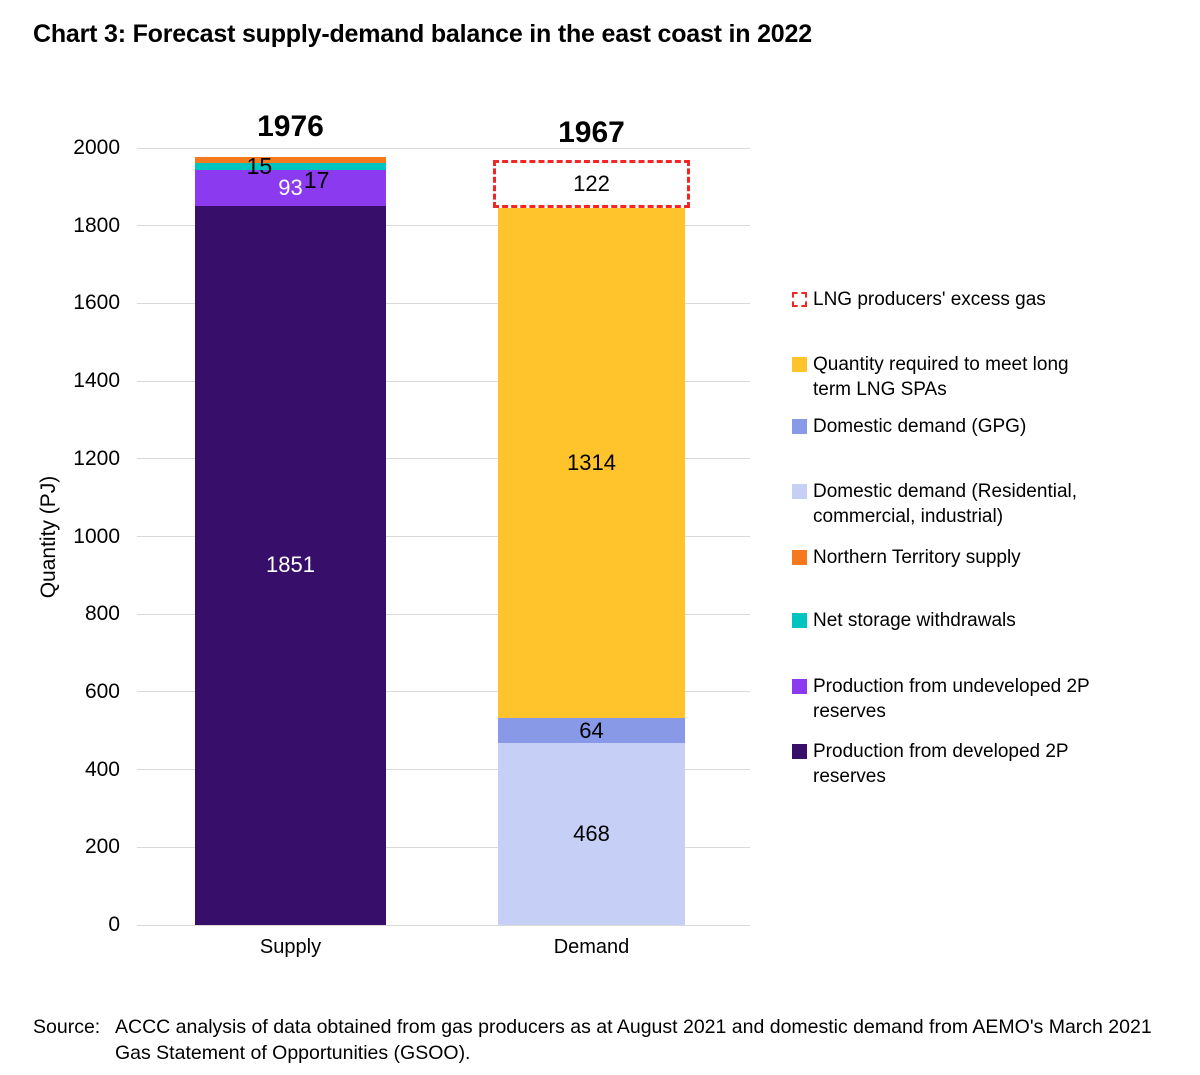  I want to click on bar-segment-quantity-required-to-meet-long-term-lng-spas: 1314, so click(591, 463).